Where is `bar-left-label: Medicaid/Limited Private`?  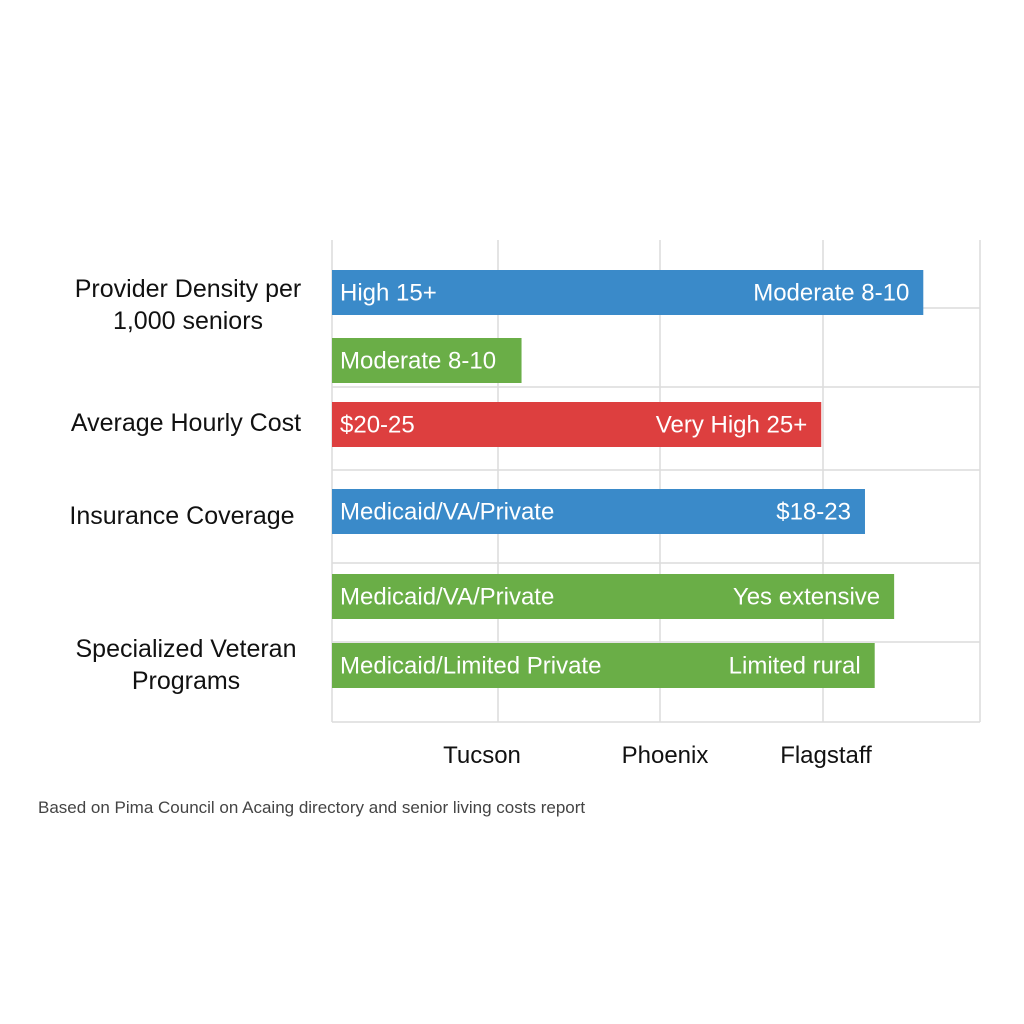
bar-left-label: Medicaid/Limited Private is located at coordinates (470, 666).